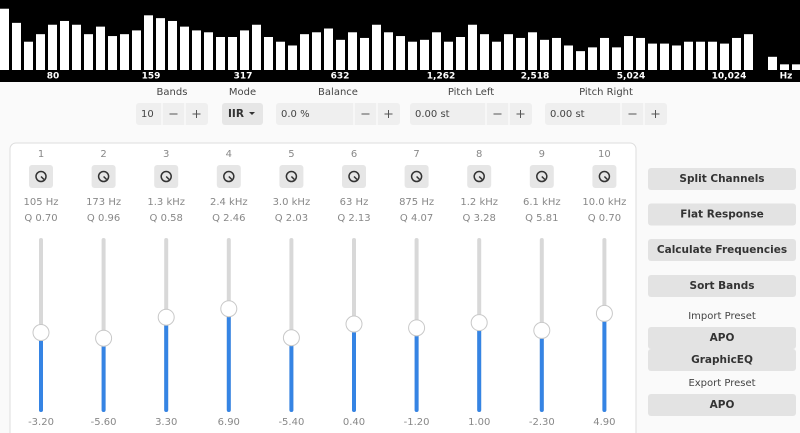 Image resolution: width=800 pixels, height=433 pixels. What do you see at coordinates (604, 202) in the screenshot?
I see `band-frequency: 10.0 kHz` at bounding box center [604, 202].